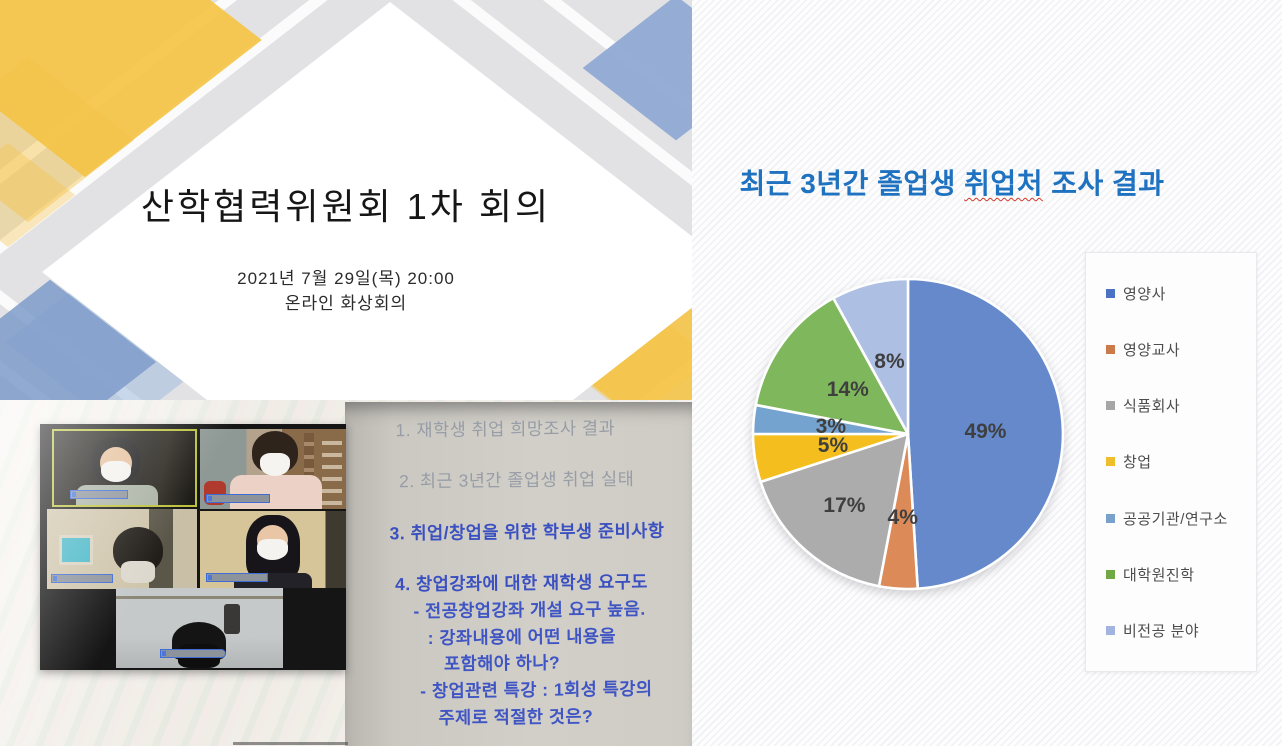 The width and height of the screenshot is (1282, 746). Describe the element at coordinates (346, 206) in the screenshot. I see `slide-title: 산학협력위원회 1차 회의` at that location.